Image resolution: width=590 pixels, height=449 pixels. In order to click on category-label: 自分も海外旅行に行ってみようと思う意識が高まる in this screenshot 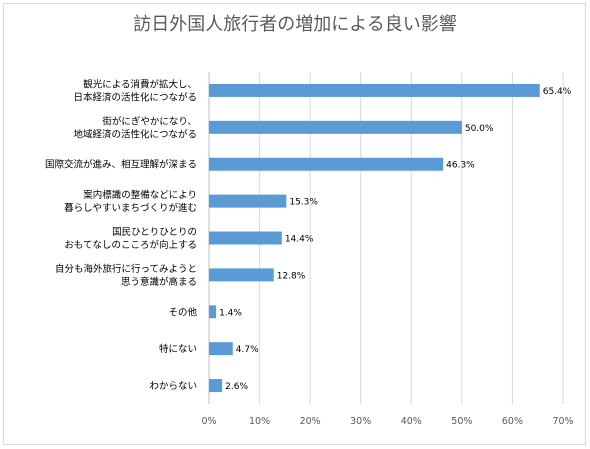, I will do `click(126, 275)`.